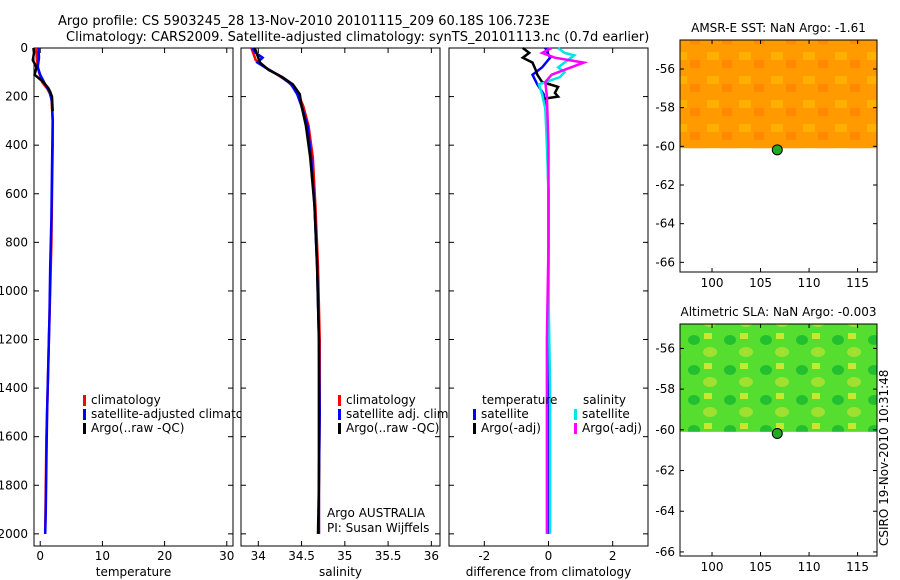 Image resolution: width=900 pixels, height=580 pixels. Describe the element at coordinates (16, 97) in the screenshot. I see `y-tick-label: 200` at that location.